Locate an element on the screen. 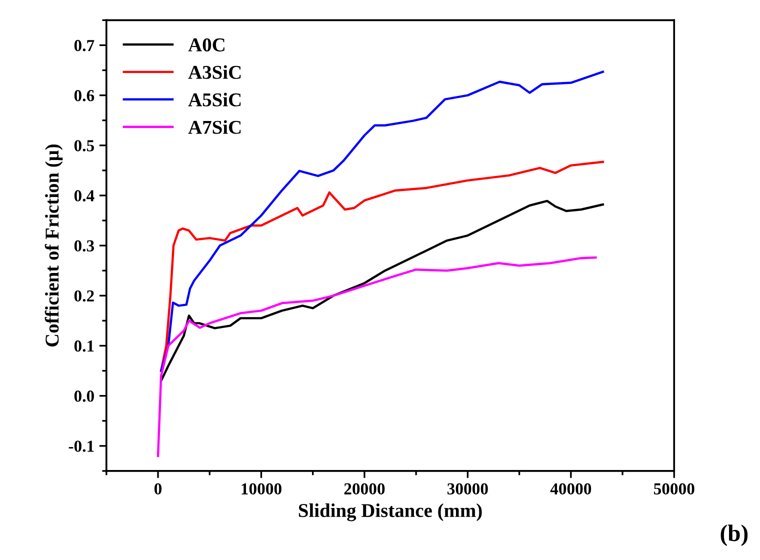 This screenshot has width=760, height=560. x-tick-label: 20000 is located at coordinates (364, 488).